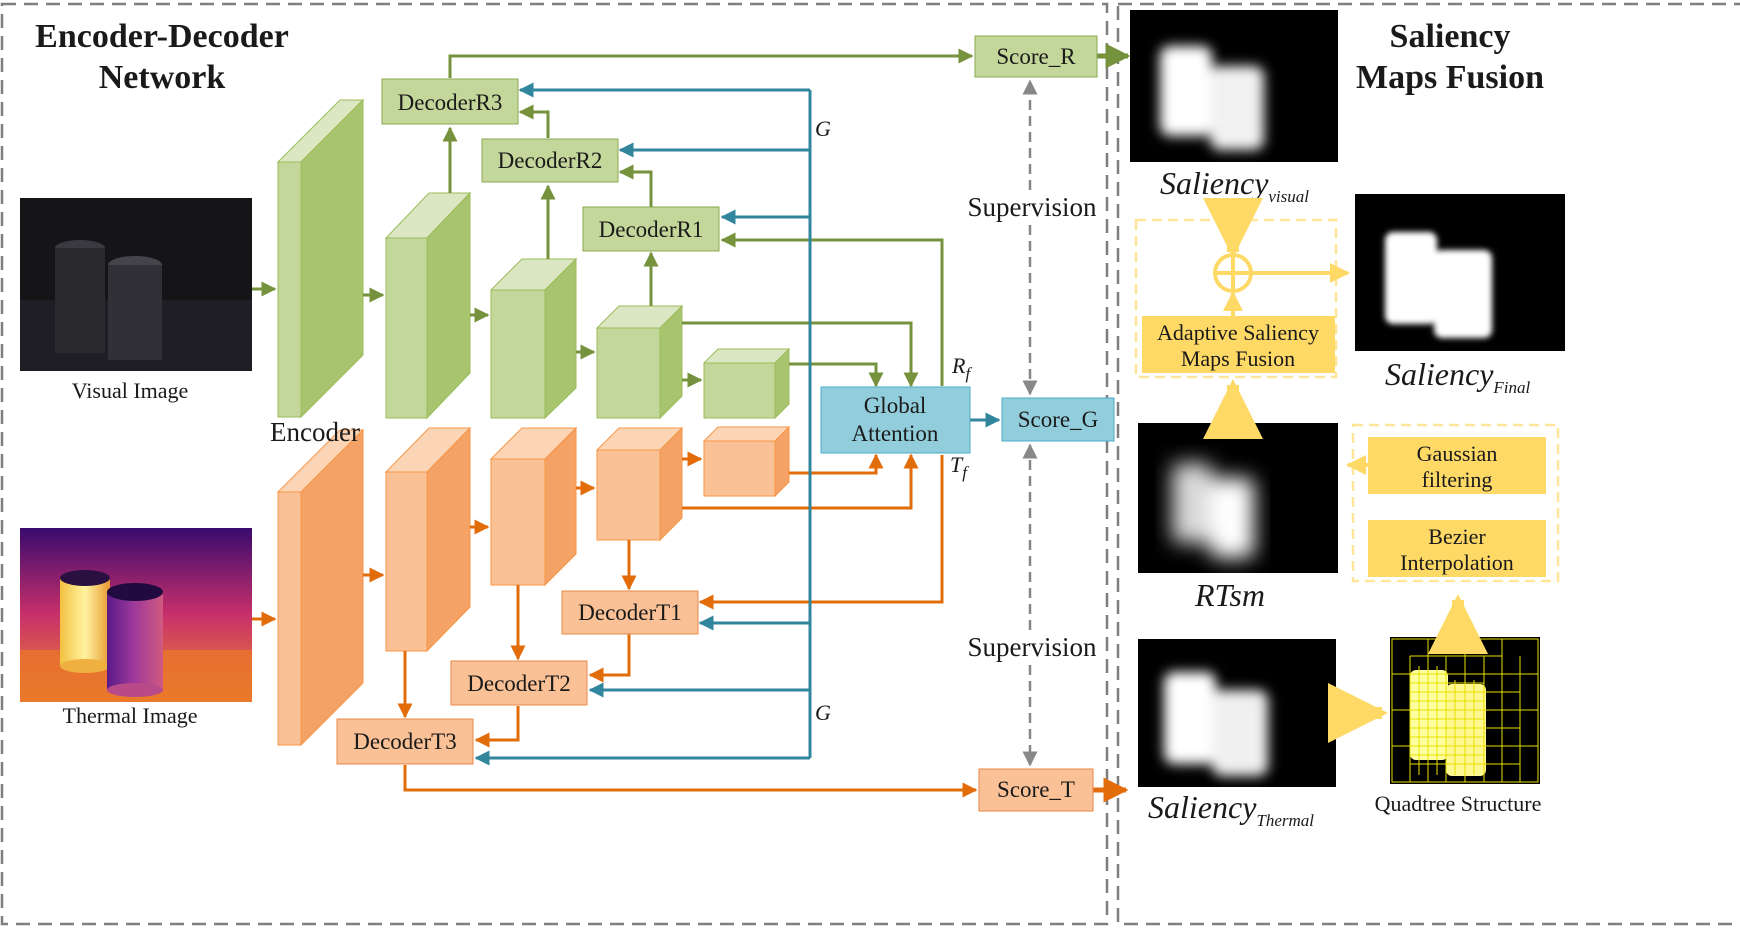 Image resolution: width=1740 pixels, height=928 pixels. I want to click on svg-text: Score_T, so click(1036, 789).